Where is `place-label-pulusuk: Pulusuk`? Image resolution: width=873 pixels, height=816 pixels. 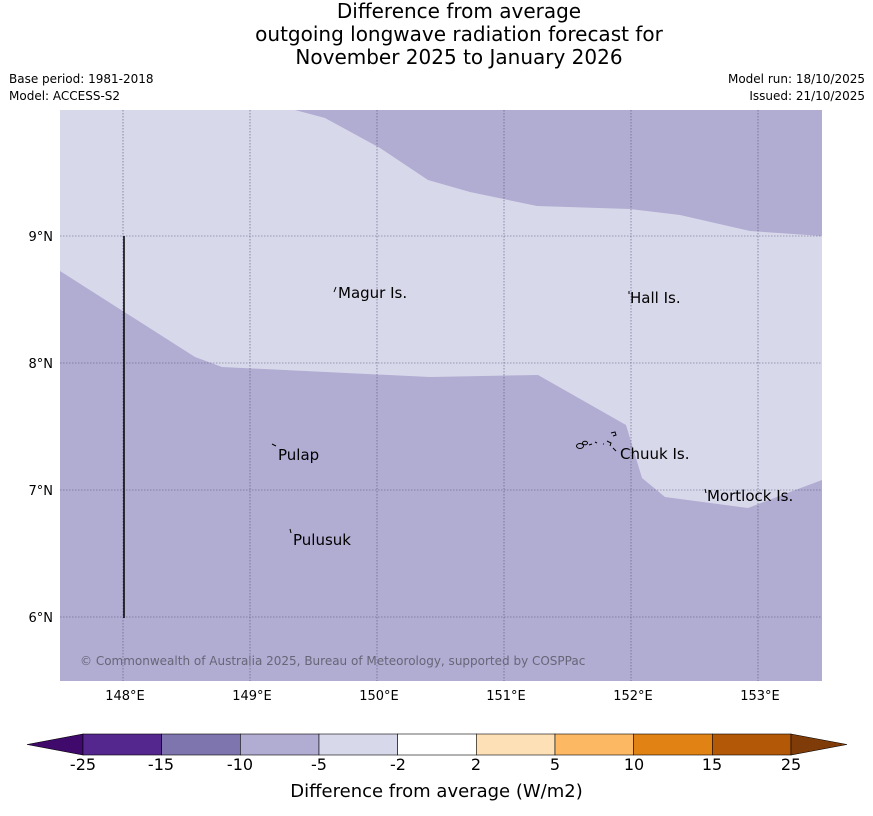
place-label-pulusuk: Pulusuk is located at coordinates (322, 540).